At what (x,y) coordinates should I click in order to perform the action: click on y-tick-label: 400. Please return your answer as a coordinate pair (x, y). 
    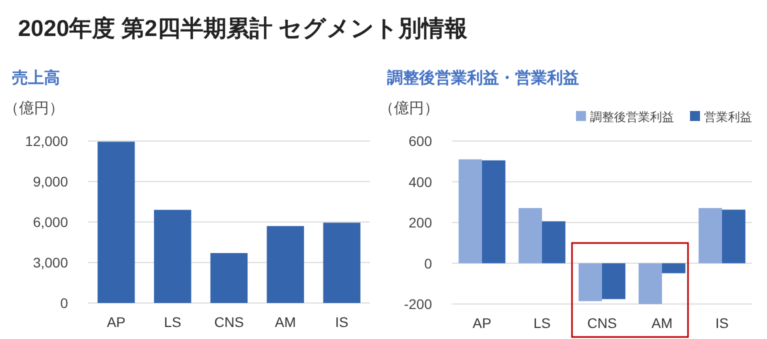
    Looking at the image, I should click on (420, 182).